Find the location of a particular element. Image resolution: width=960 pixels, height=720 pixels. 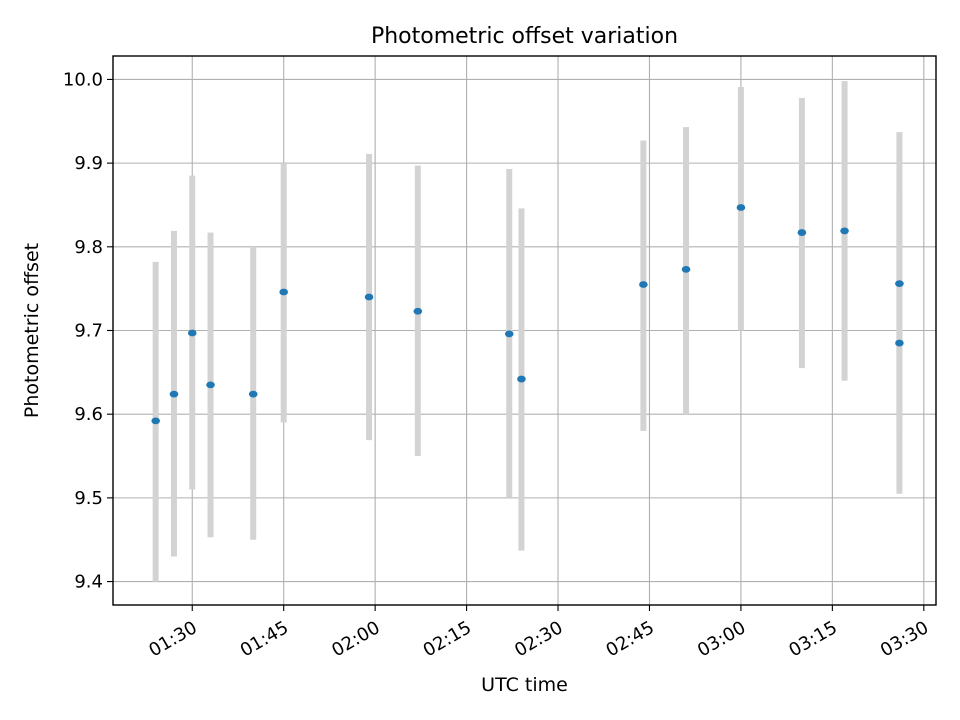

y-tick-label: 9.4 is located at coordinates (88, 582).